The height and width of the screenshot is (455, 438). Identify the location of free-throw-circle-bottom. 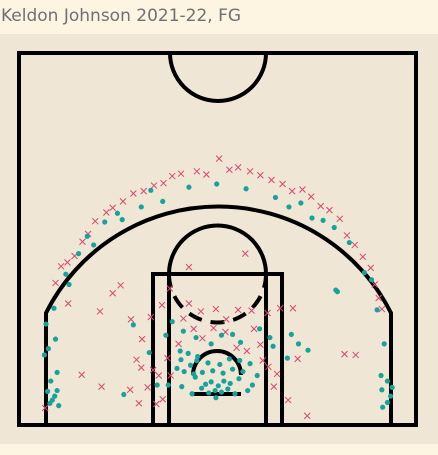
(217, 299).